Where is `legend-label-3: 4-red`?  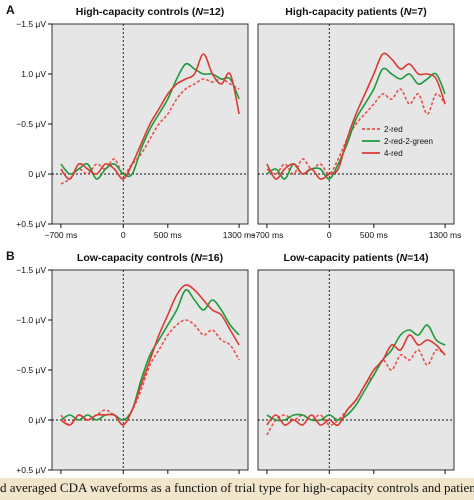 legend-label-3: 4-red is located at coordinates (393, 153).